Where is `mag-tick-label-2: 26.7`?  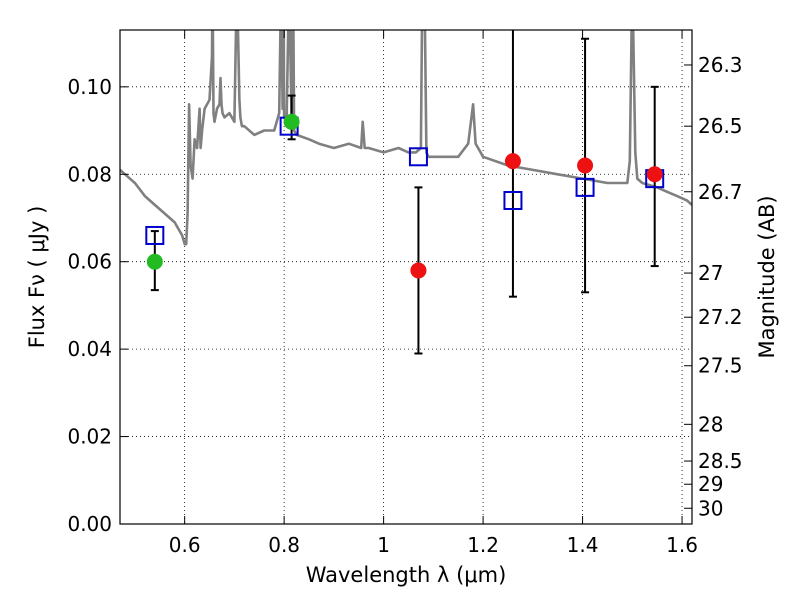 mag-tick-label-2: 26.7 is located at coordinates (720, 192).